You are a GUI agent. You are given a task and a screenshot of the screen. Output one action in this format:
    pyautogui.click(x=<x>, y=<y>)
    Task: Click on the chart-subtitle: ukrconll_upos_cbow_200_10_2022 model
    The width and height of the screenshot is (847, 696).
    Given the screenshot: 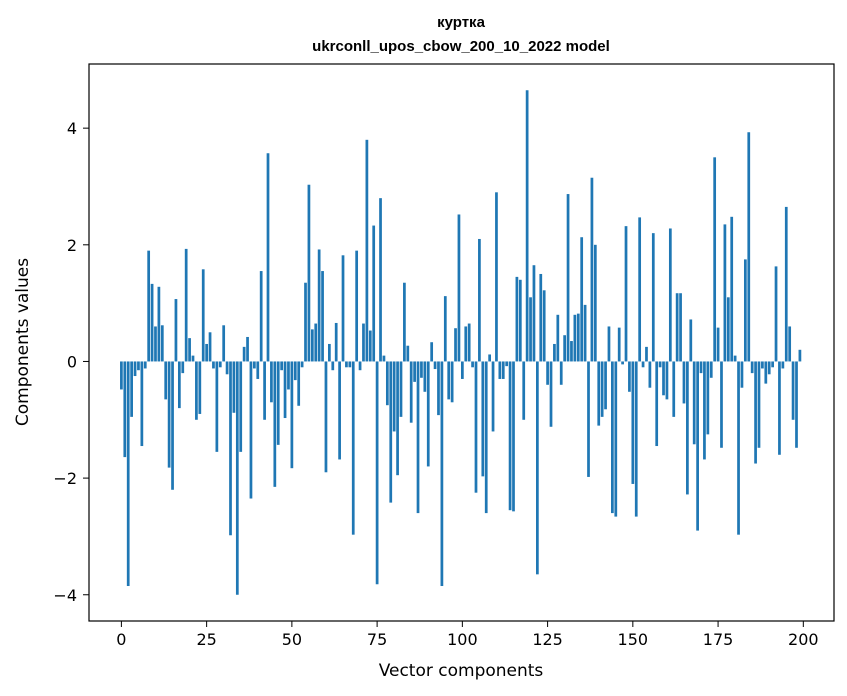 What is the action you would take?
    pyautogui.click(x=461, y=46)
    